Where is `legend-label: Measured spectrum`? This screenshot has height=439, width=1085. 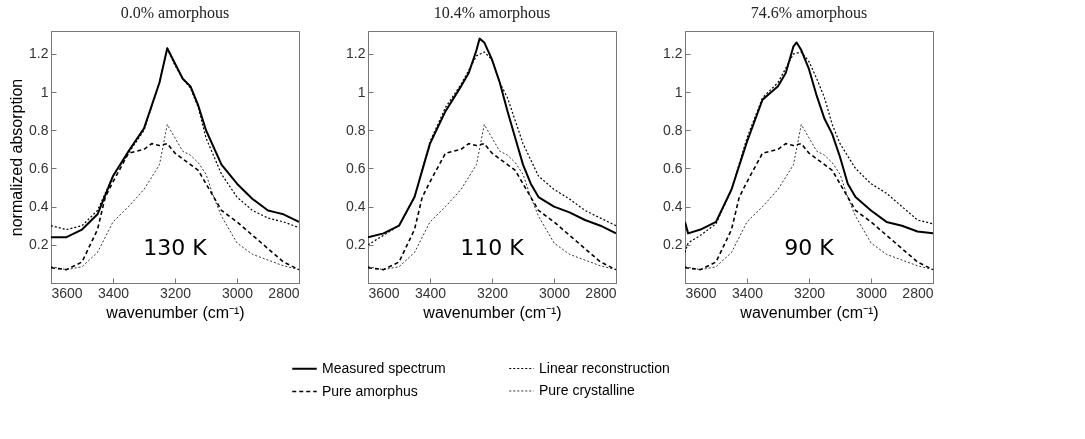 legend-label: Measured spectrum is located at coordinates (384, 367).